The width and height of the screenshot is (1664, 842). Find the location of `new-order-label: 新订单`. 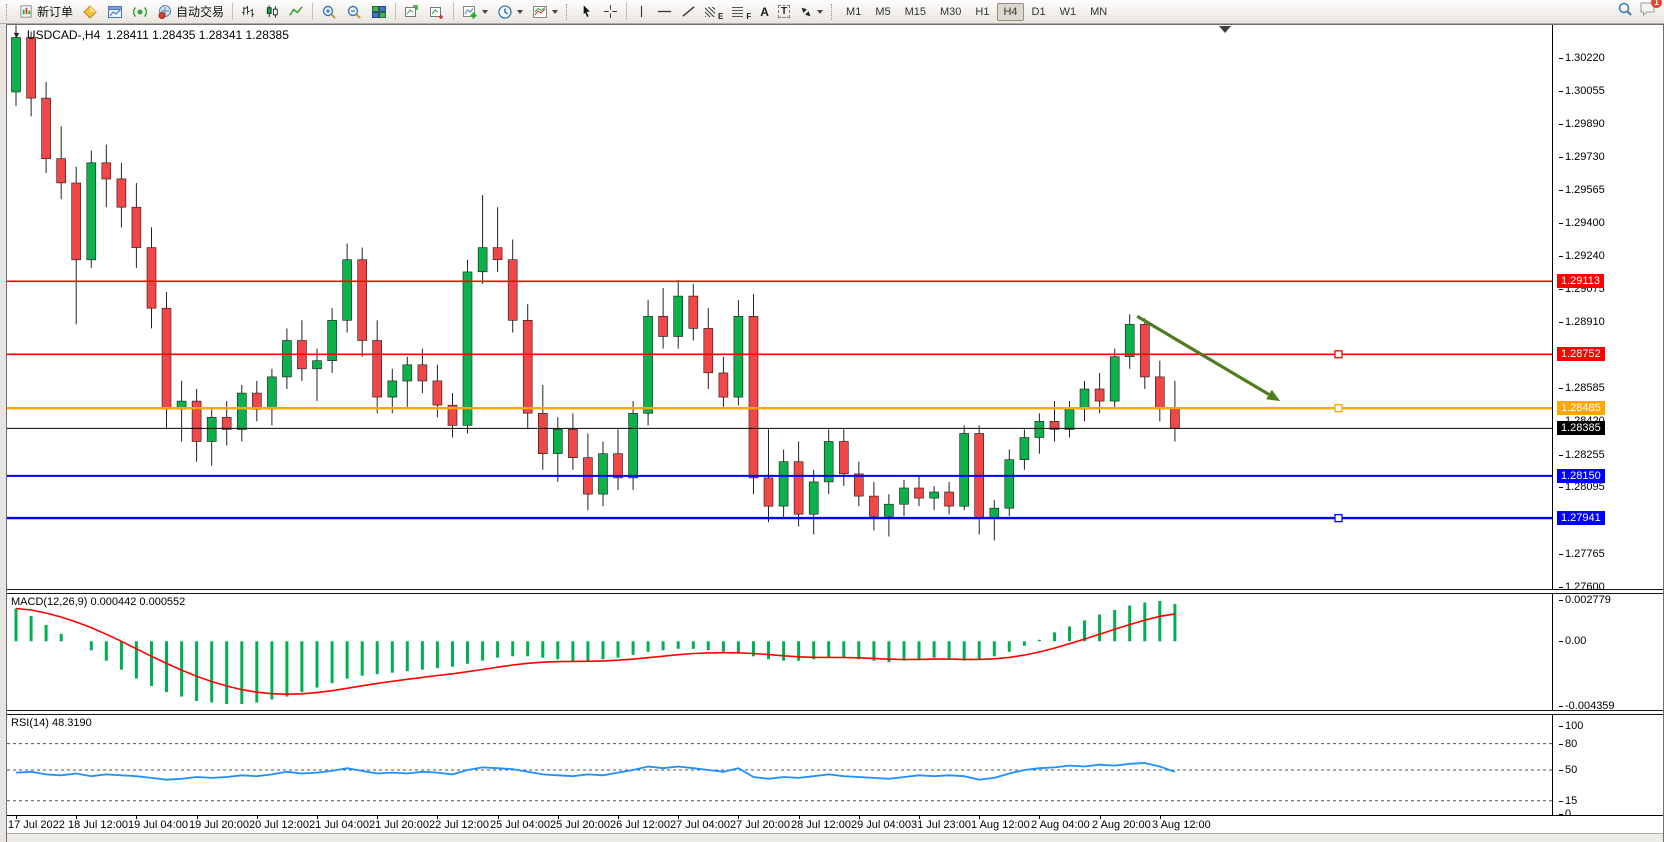

new-order-label: 新订单 is located at coordinates (55, 12).